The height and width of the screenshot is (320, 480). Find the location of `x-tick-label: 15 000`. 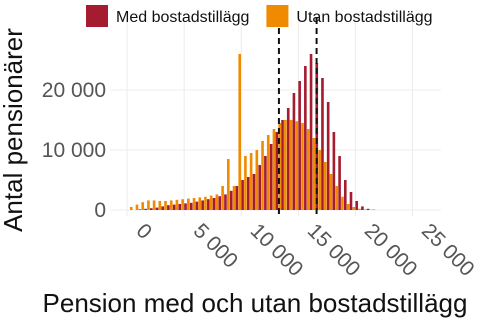

x-tick-label: 15 000 is located at coordinates (334, 250).